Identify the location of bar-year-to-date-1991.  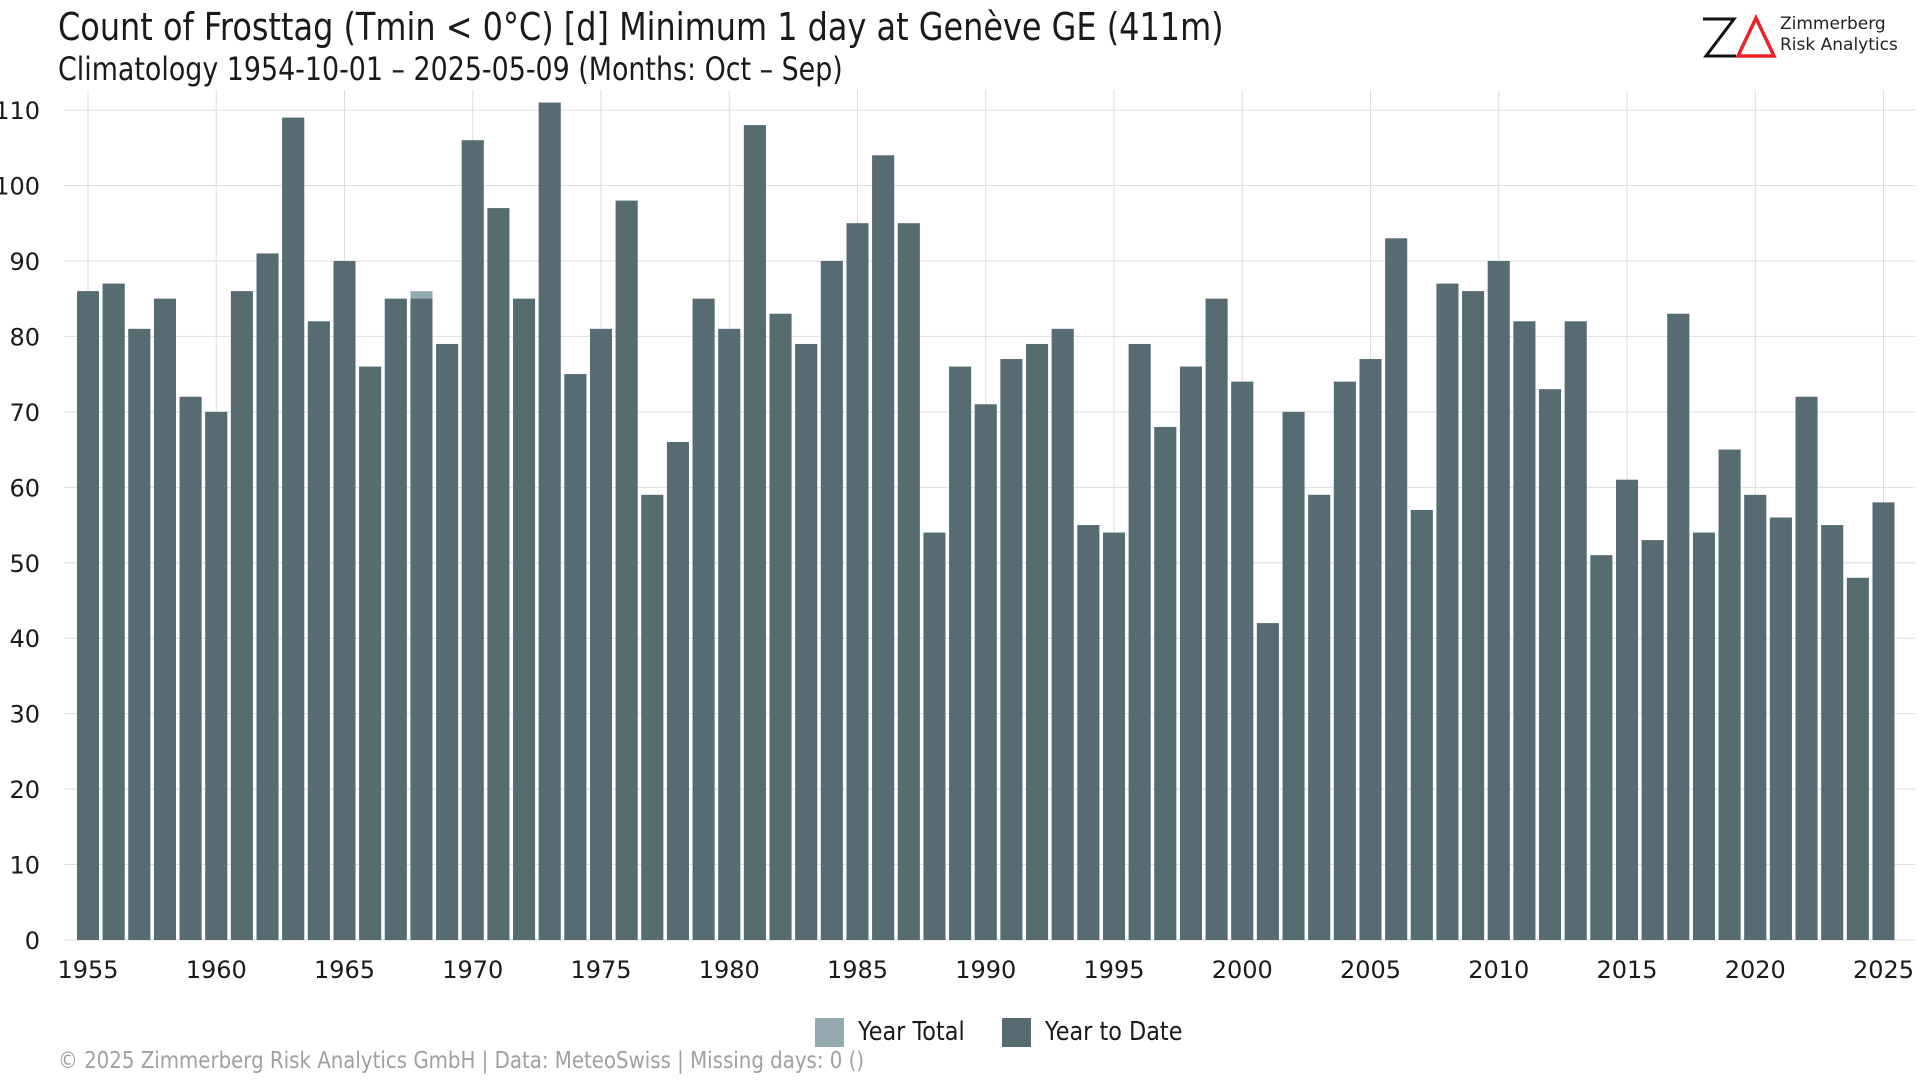
(1011, 649).